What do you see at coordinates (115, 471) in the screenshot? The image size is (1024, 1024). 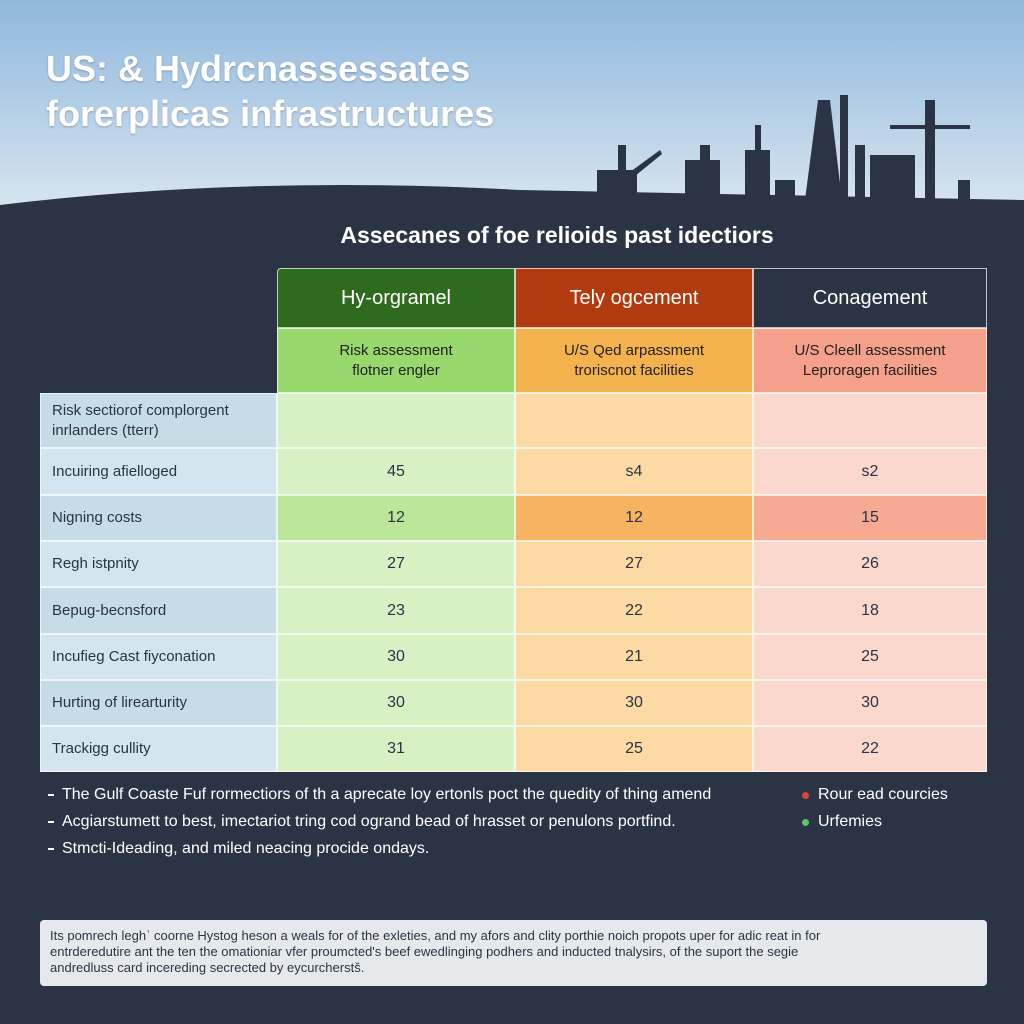 I see `row-label-line: Incuiring afielloged` at bounding box center [115, 471].